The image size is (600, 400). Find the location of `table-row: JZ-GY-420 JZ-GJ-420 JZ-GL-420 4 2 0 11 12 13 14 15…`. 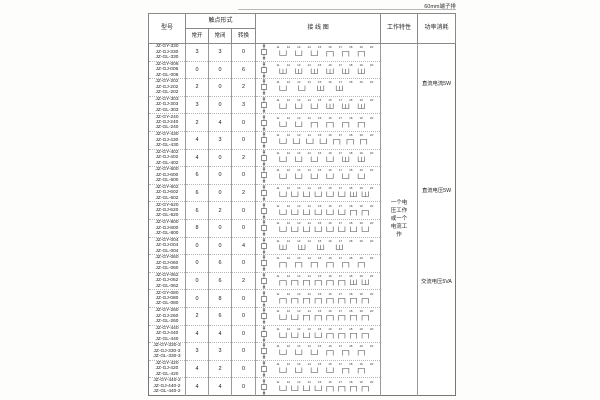

table-row: JZ-GY-420 JZ-GJ-420 JZ-GL-420 4 2 0 11 12 13 14 15… is located at coordinates (302, 369).